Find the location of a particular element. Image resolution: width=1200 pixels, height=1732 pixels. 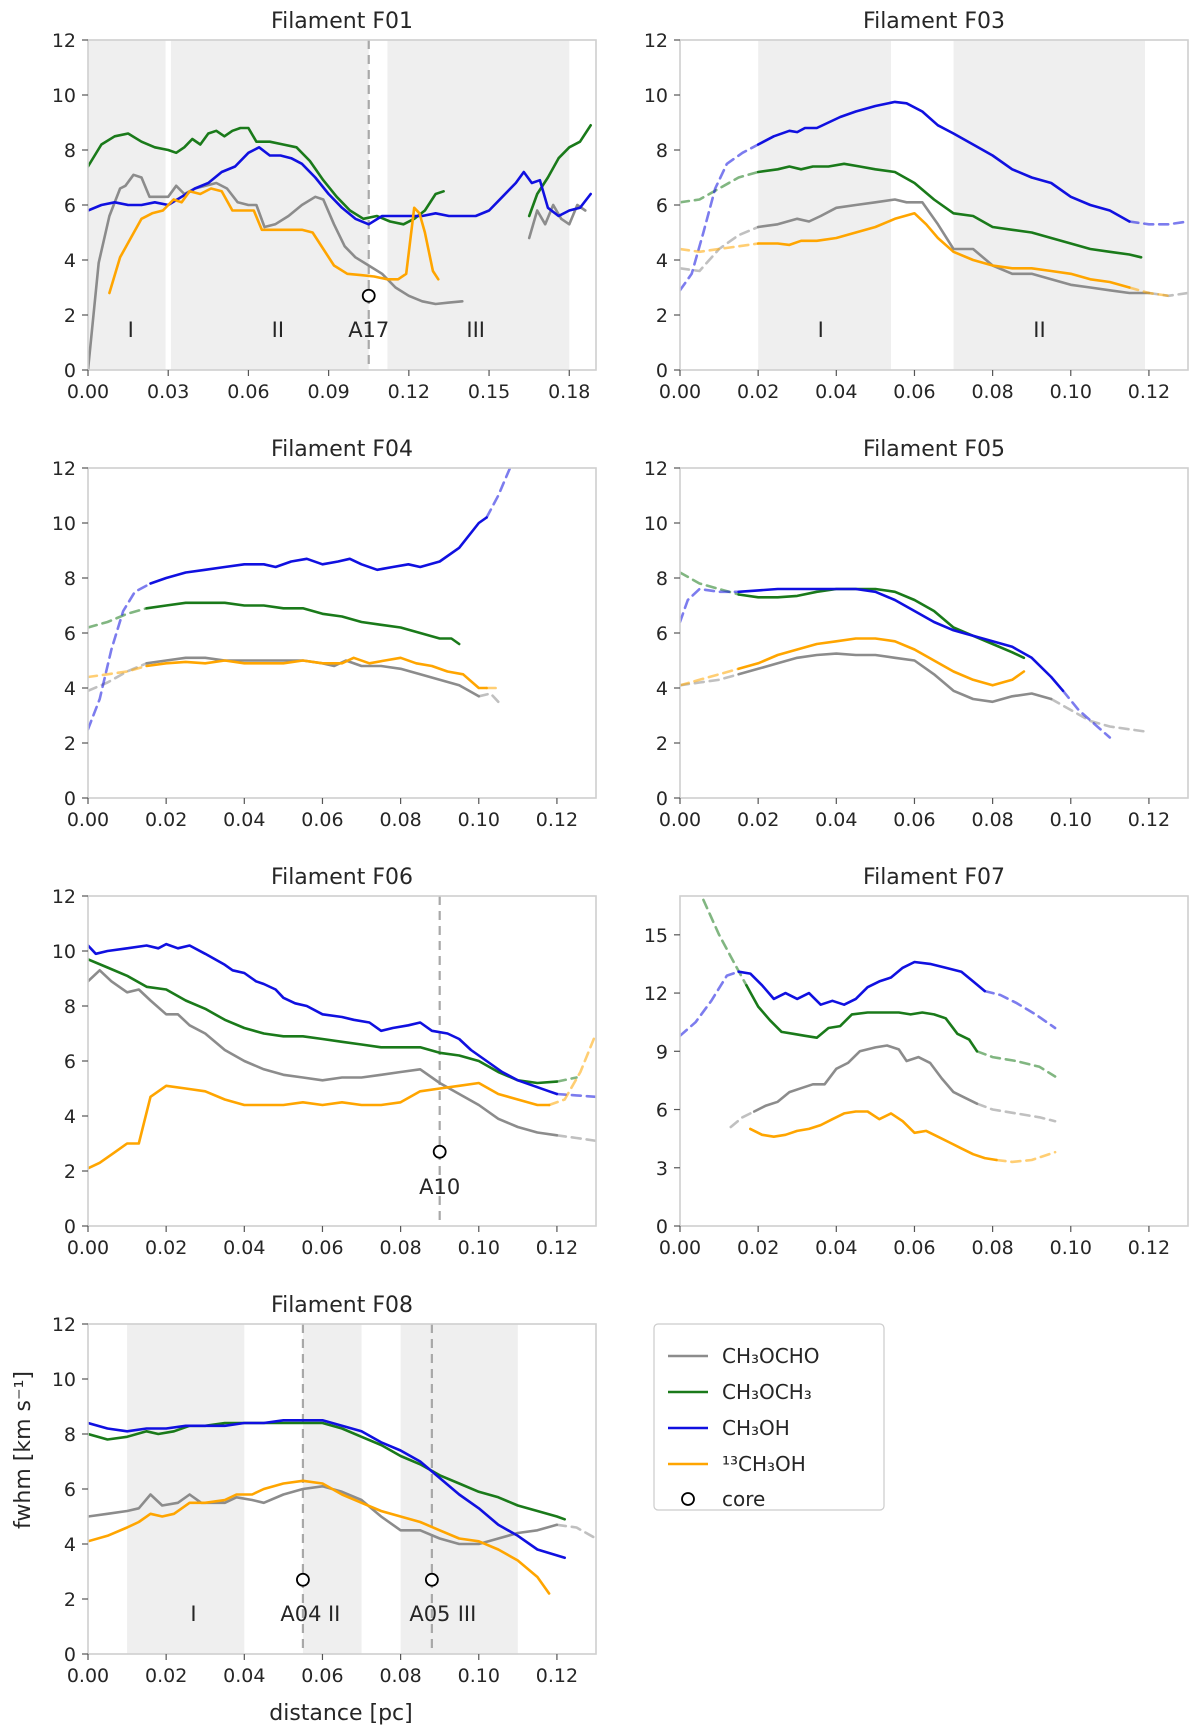

filament-f08-core-label-a05: A05 is located at coordinates (429, 1614).